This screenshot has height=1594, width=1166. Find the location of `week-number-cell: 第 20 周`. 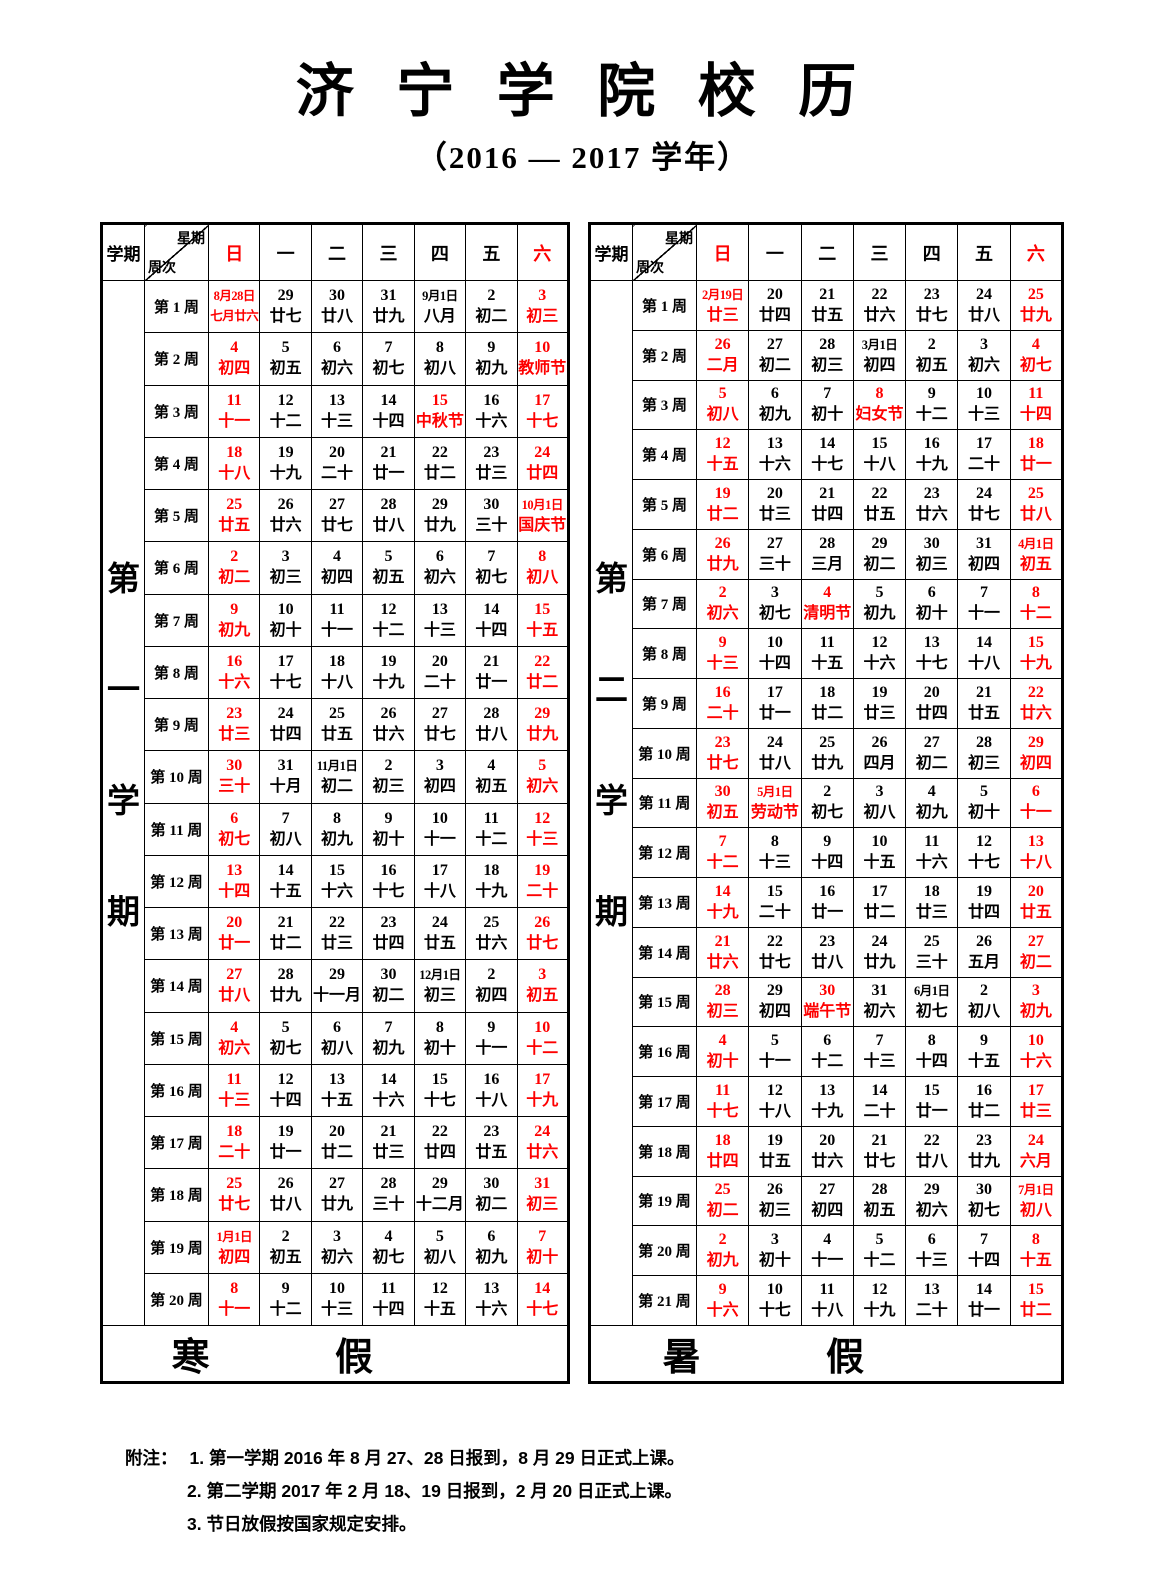

week-number-cell: 第 20 周 is located at coordinates (176, 1299).